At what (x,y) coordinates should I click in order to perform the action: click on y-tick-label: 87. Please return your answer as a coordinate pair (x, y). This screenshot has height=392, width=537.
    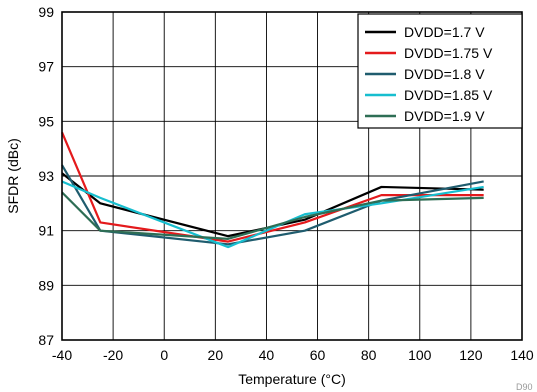
    Looking at the image, I should click on (46, 340).